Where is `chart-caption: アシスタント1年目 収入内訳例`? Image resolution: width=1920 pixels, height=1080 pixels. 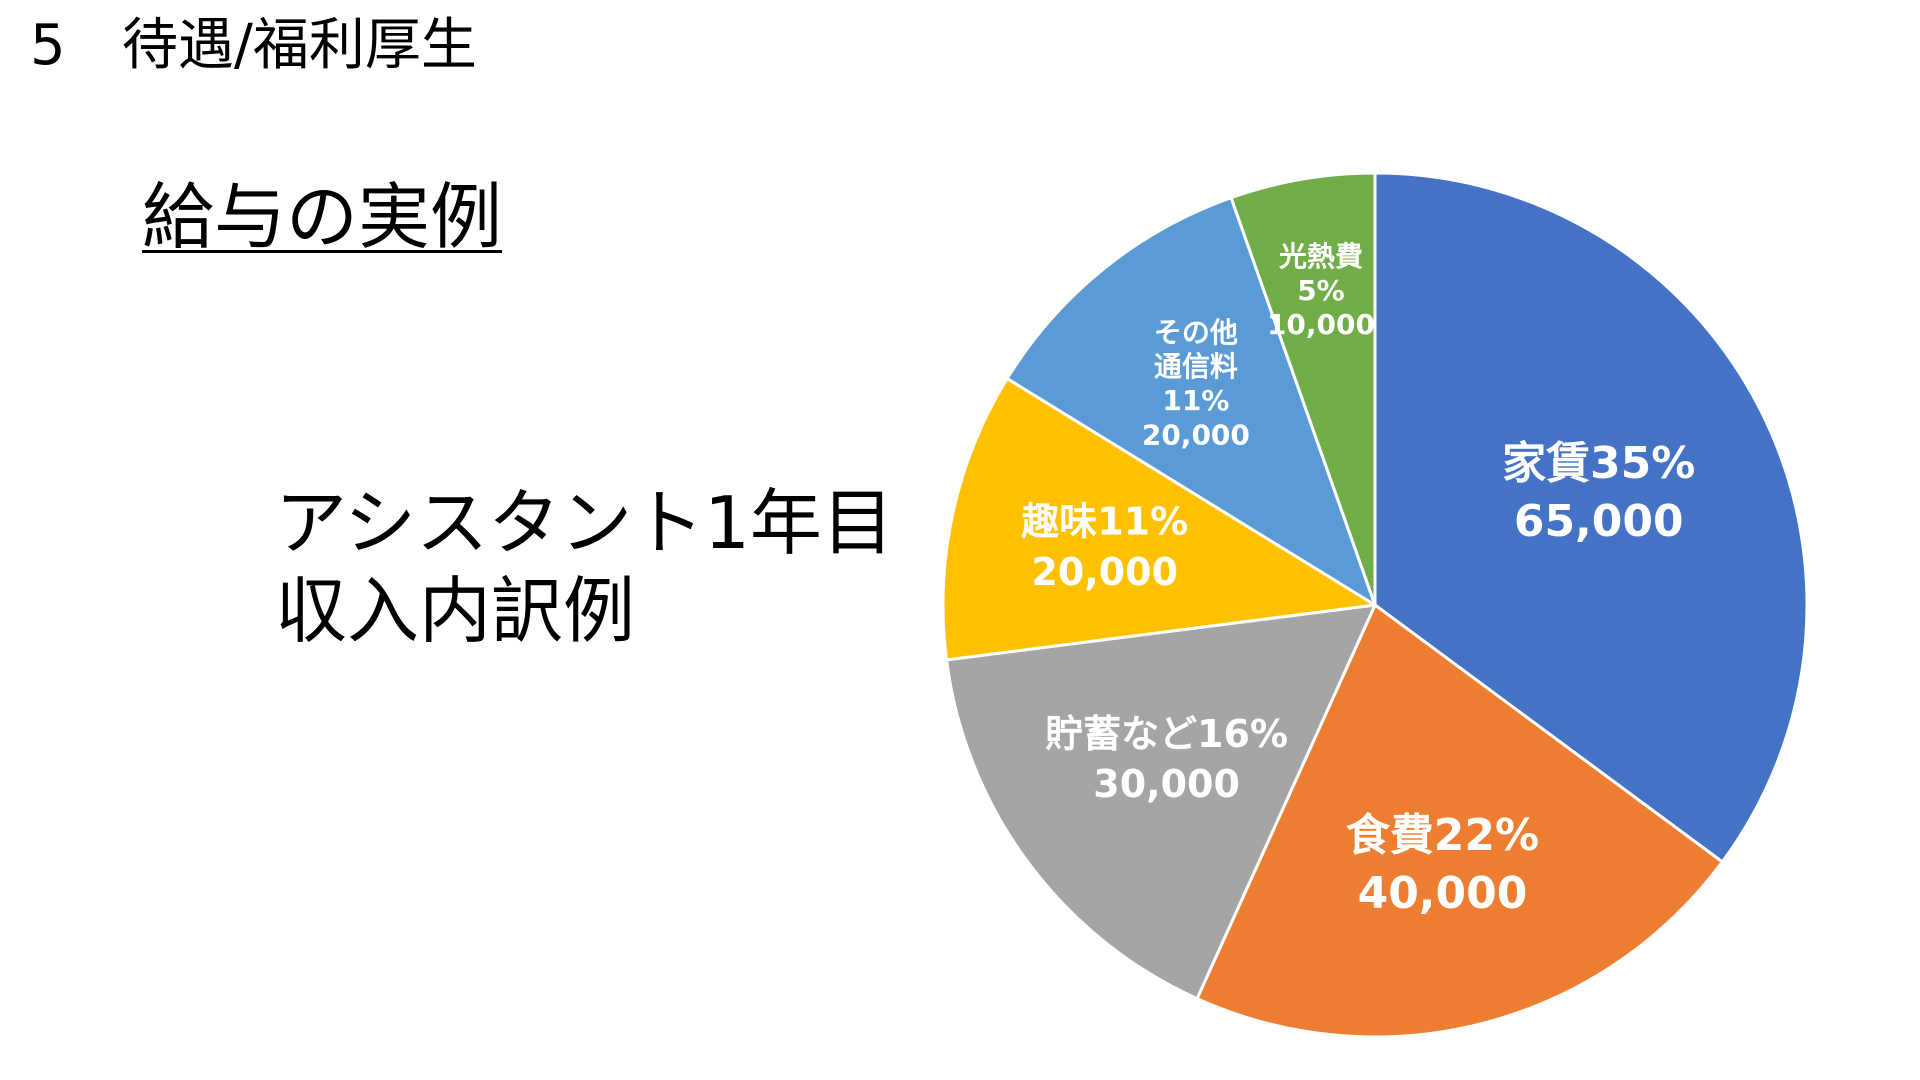
chart-caption: アシスタント1年目 収入内訳例 is located at coordinates (584, 568).